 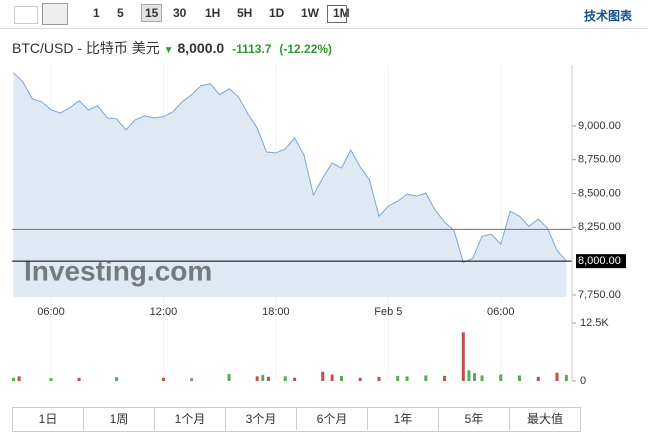 I want to click on indicator-button, so click(x=337, y=14).